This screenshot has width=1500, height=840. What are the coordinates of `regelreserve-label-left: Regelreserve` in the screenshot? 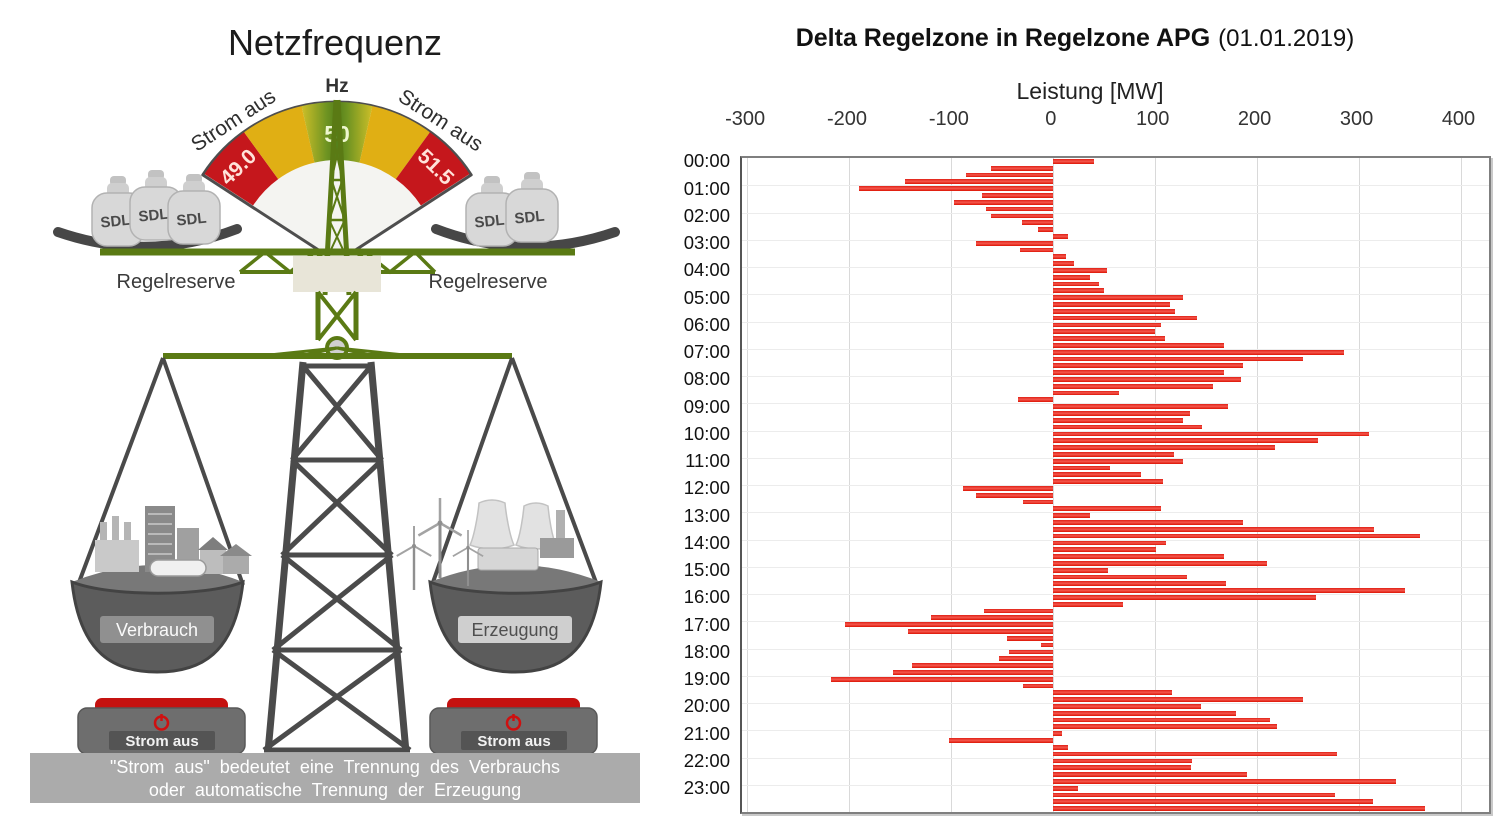 It's located at (176, 282).